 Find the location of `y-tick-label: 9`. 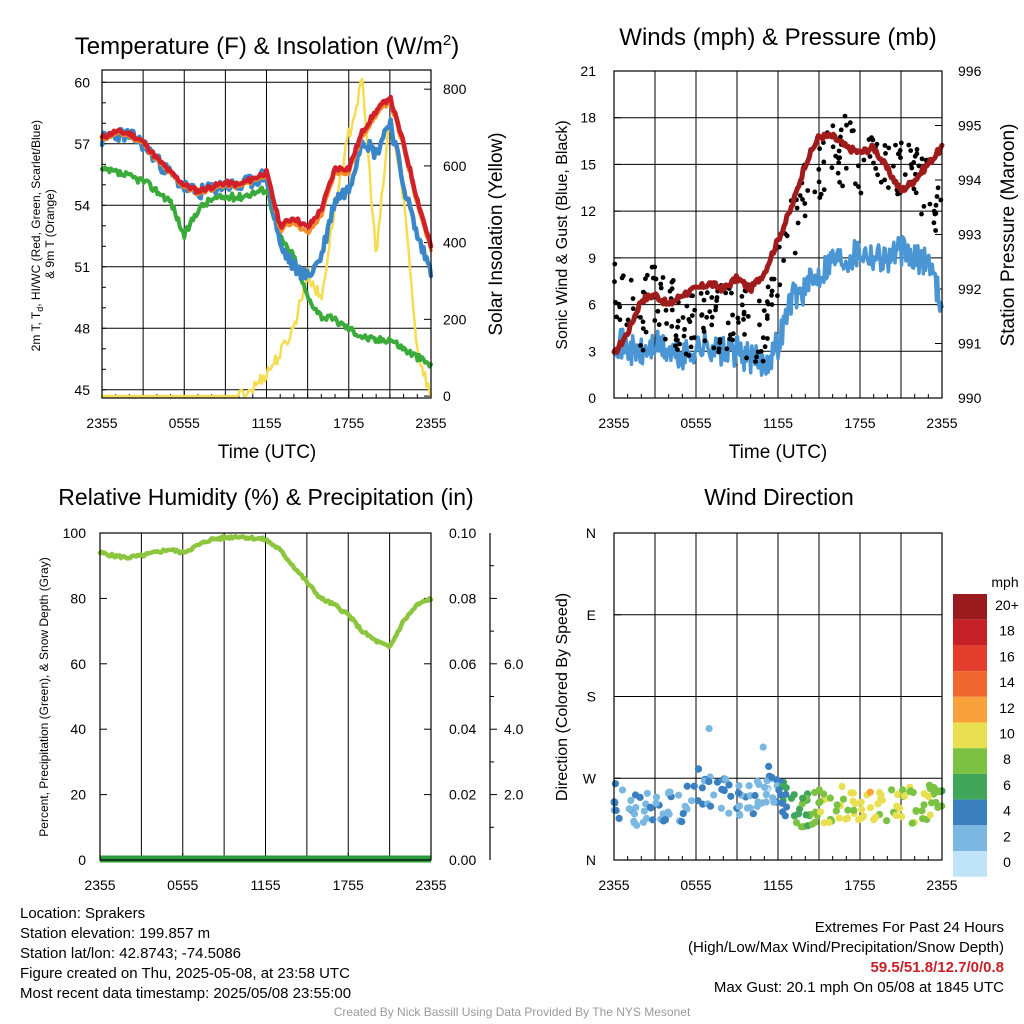

y-tick-label: 9 is located at coordinates (592, 258).